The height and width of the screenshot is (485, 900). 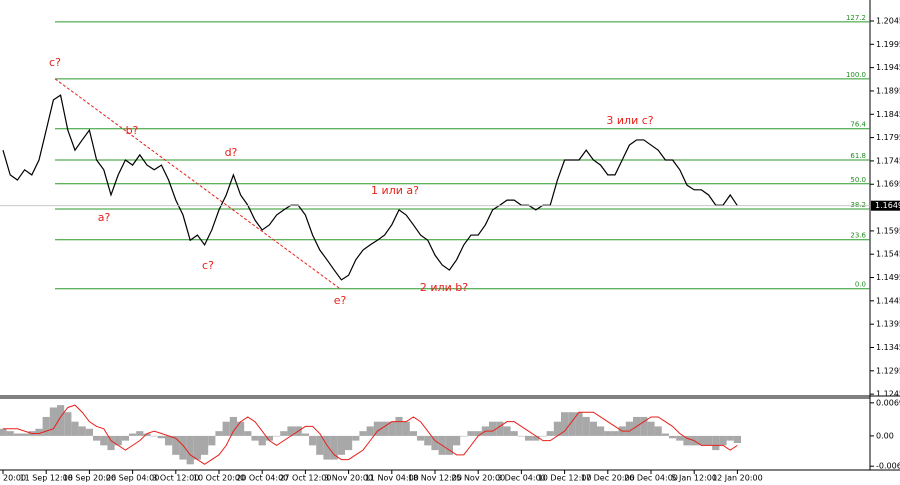 What do you see at coordinates (858, 205) in the screenshot?
I see `fib-label: 38.2` at bounding box center [858, 205].